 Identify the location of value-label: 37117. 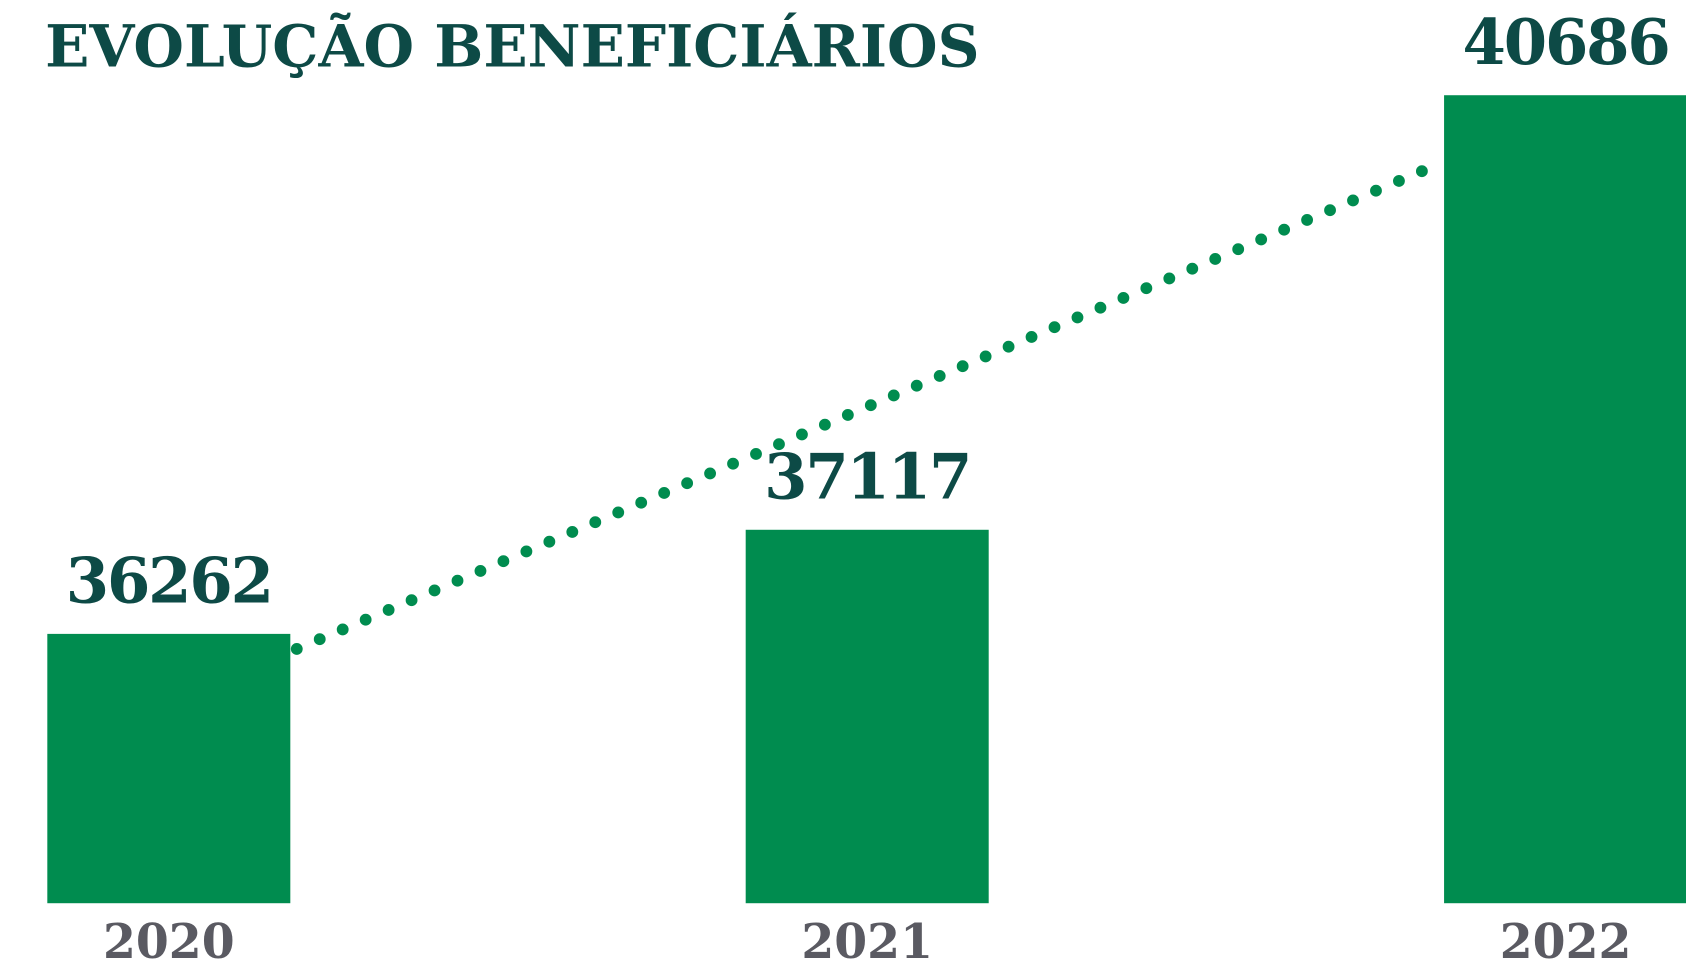
(867, 476).